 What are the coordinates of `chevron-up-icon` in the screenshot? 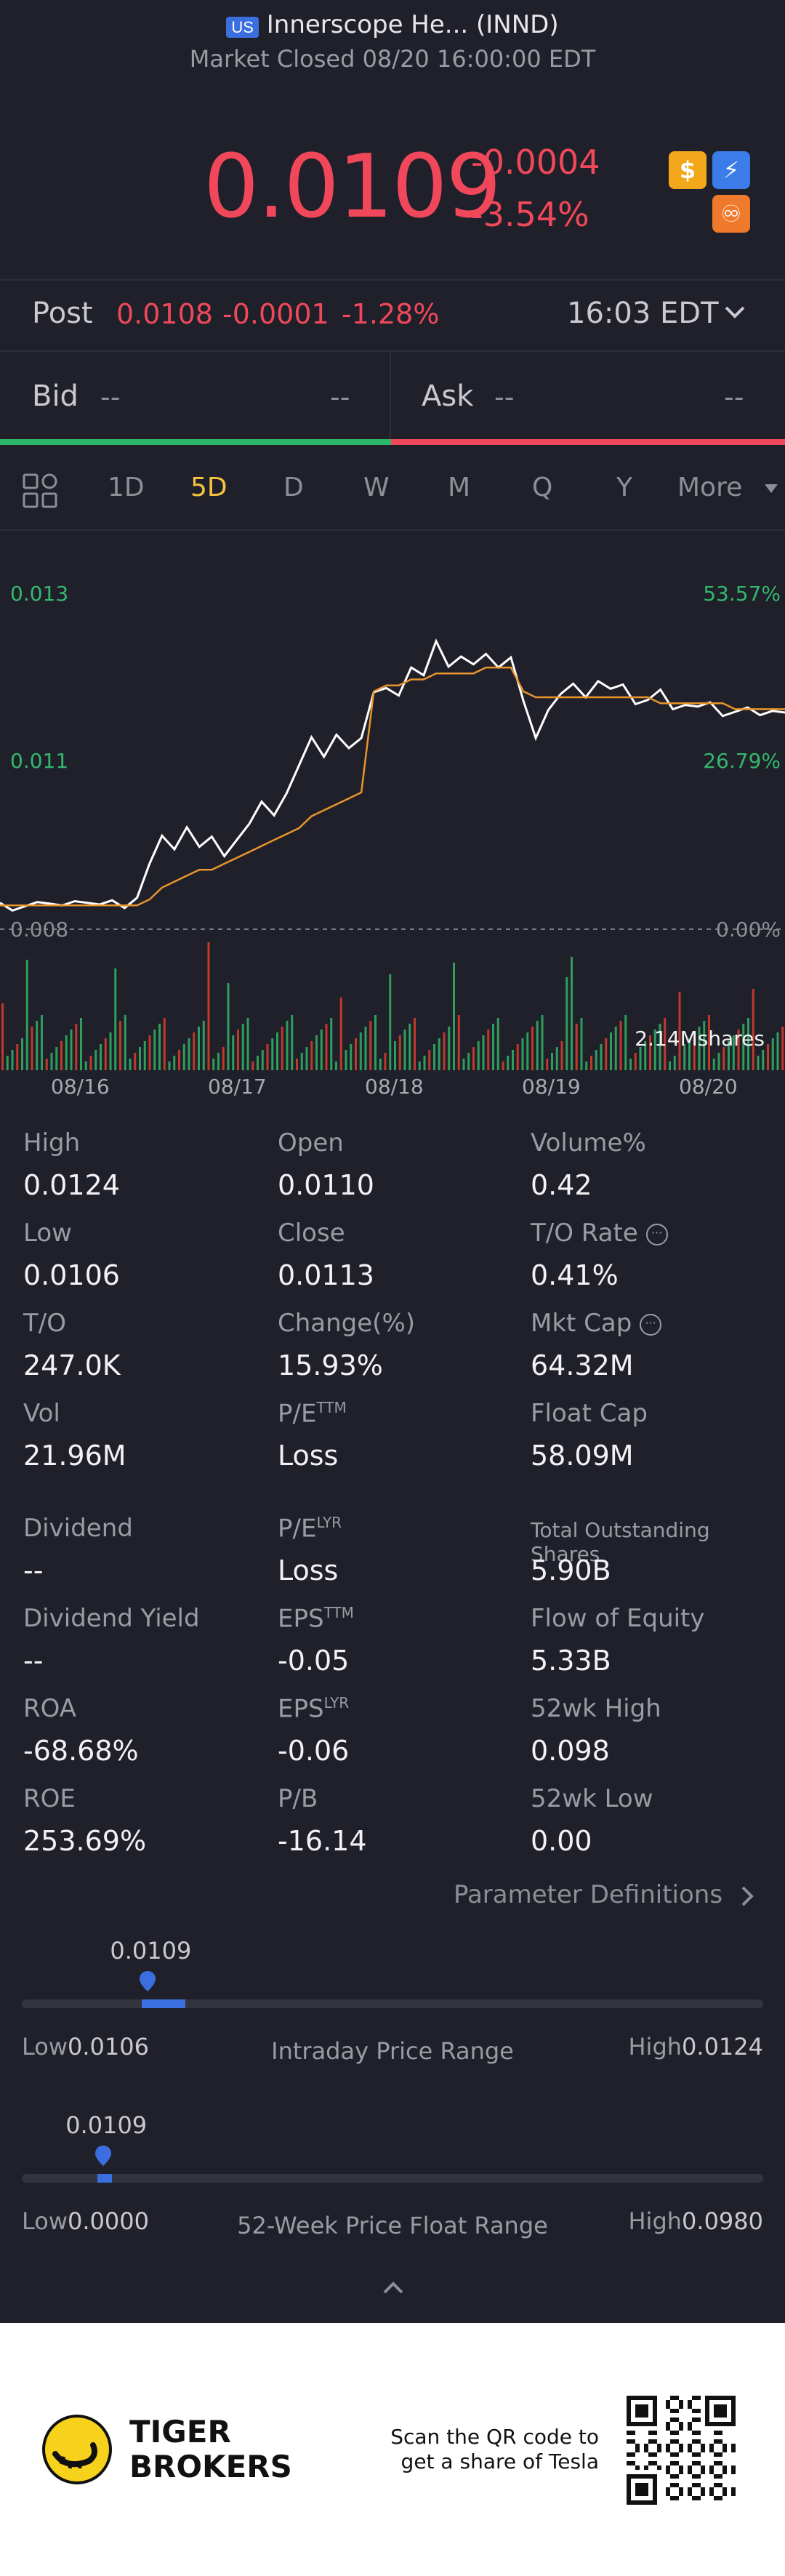 It's located at (393, 2287).